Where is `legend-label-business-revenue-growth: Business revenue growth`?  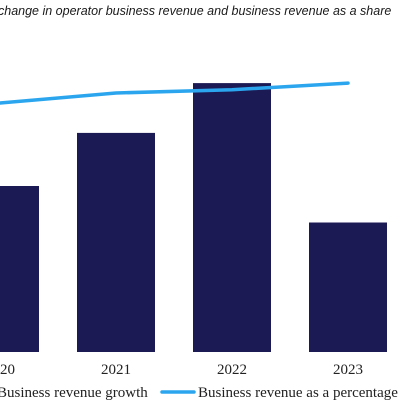 legend-label-business-revenue-growth: Business revenue growth is located at coordinates (74, 392).